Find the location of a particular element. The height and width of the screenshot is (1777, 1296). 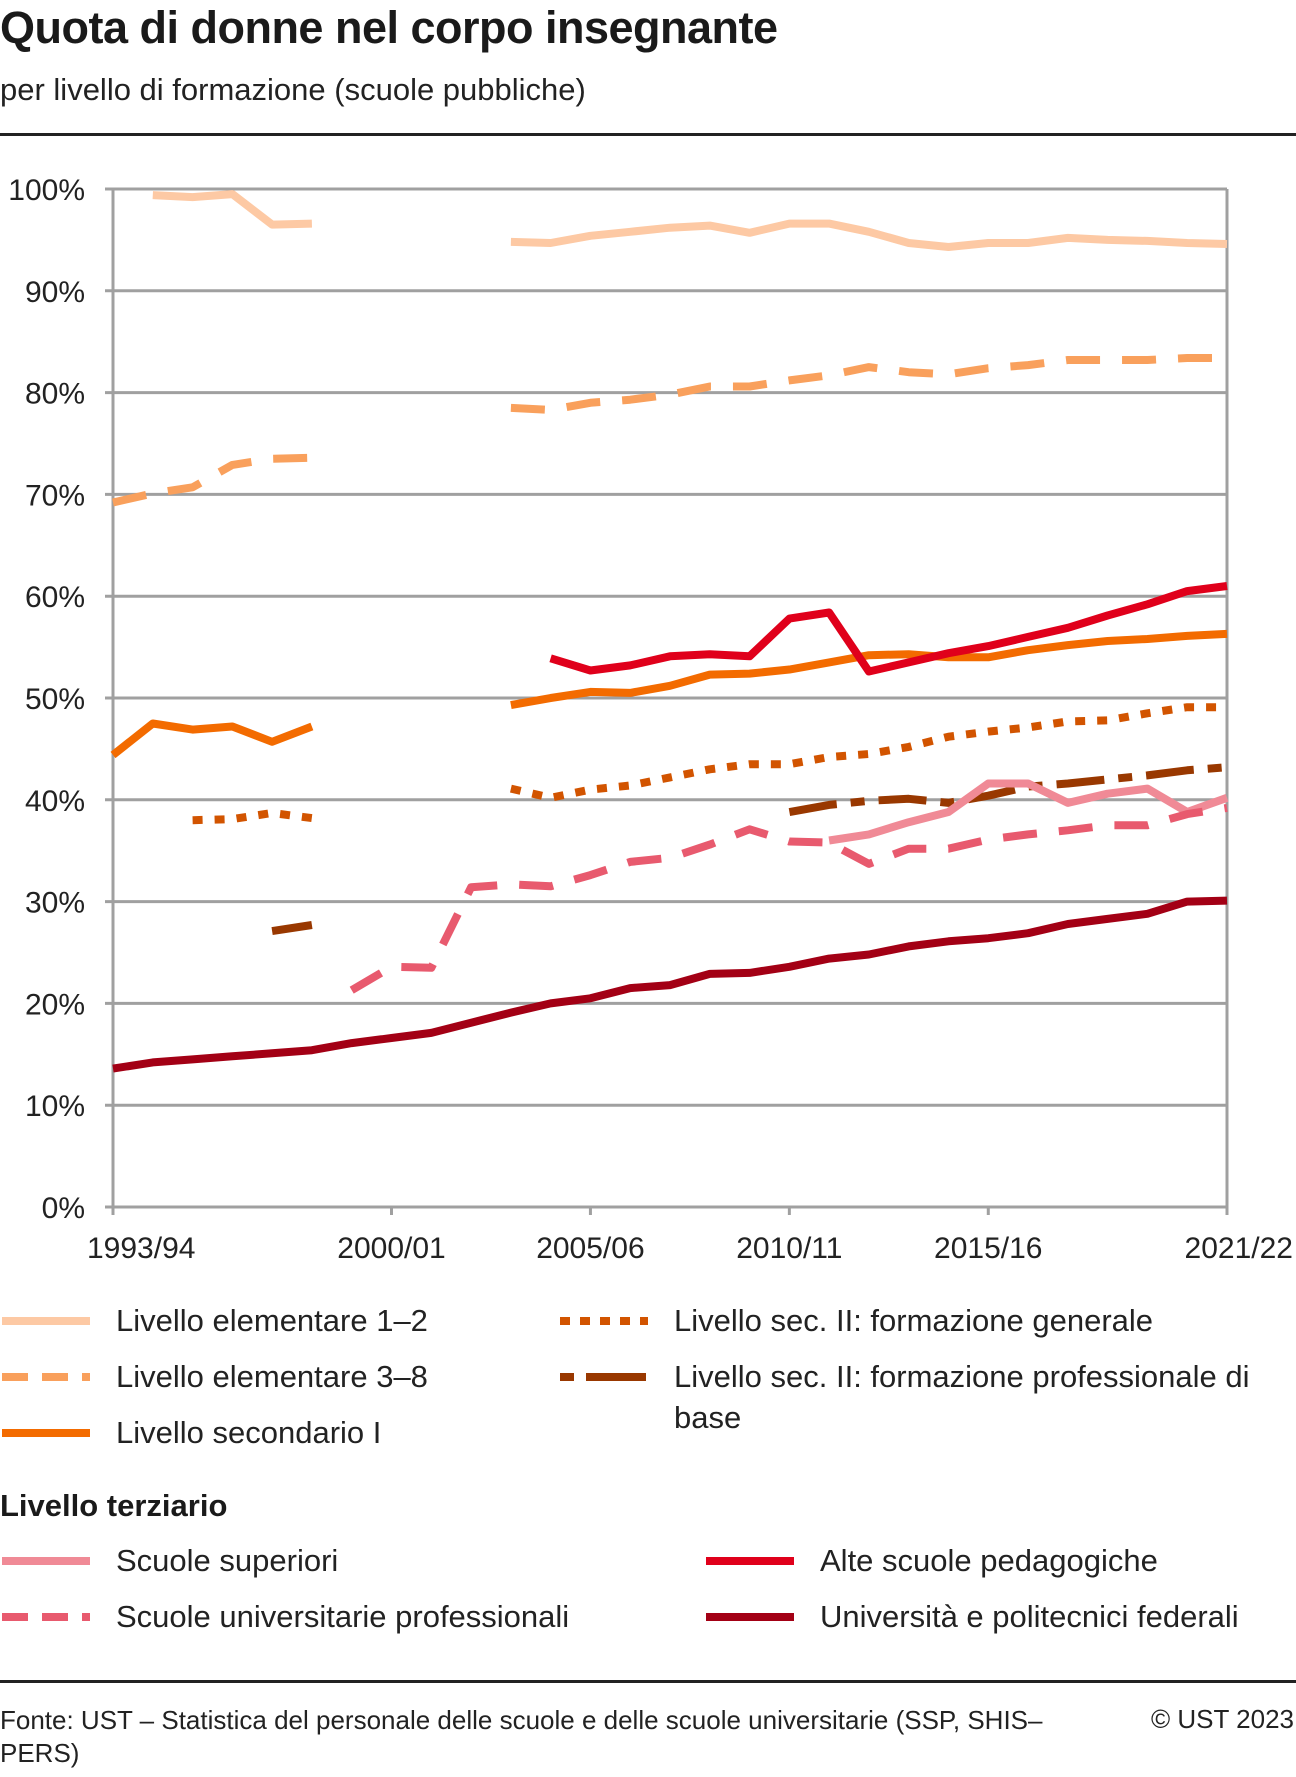

legend-item-universita: Università e politecnici federali is located at coordinates (971, 1616).